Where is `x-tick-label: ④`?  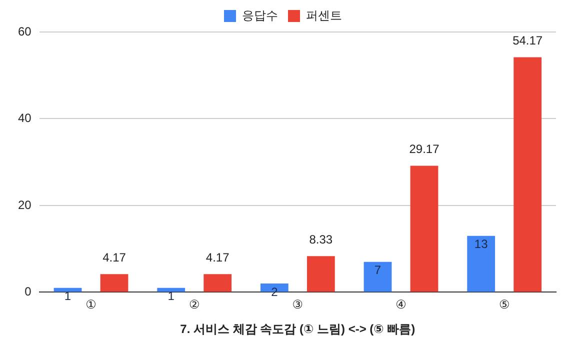 x-tick-label: ④ is located at coordinates (401, 305).